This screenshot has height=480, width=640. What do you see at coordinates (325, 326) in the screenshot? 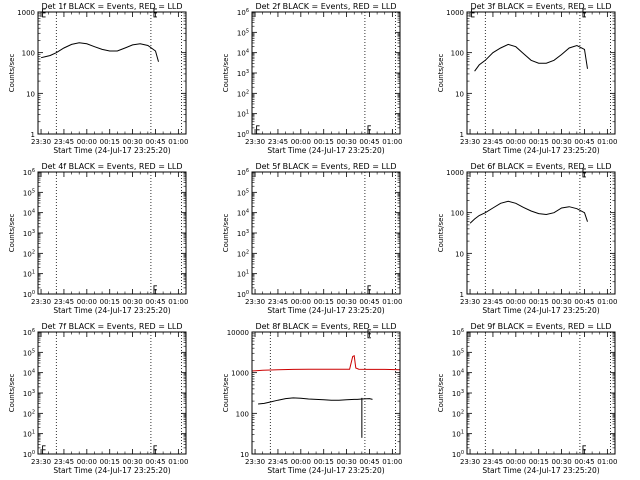
I see `chart-title: Det 8f BLACK = Events, RED = LLD` at bounding box center [325, 326].